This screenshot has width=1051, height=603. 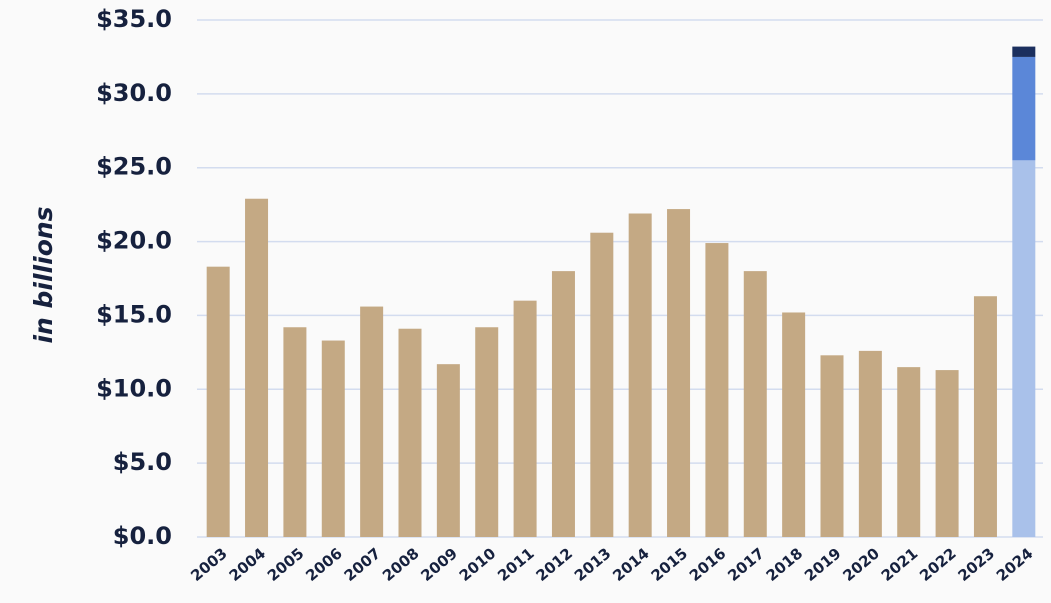 What do you see at coordinates (134, 93) in the screenshot?
I see `y-tick-label: $30.0` at bounding box center [134, 93].